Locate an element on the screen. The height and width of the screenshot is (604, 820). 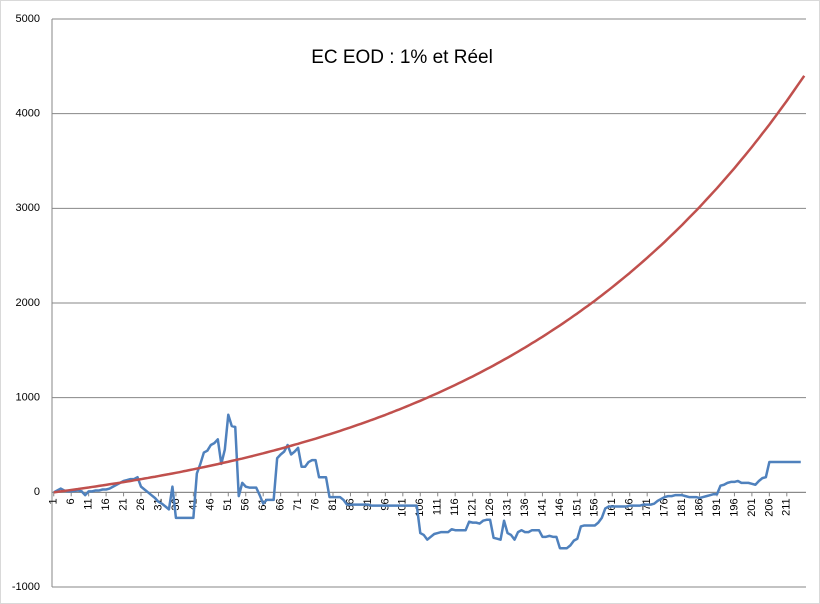
x-tick-label: 76 is located at coordinates (315, 504).